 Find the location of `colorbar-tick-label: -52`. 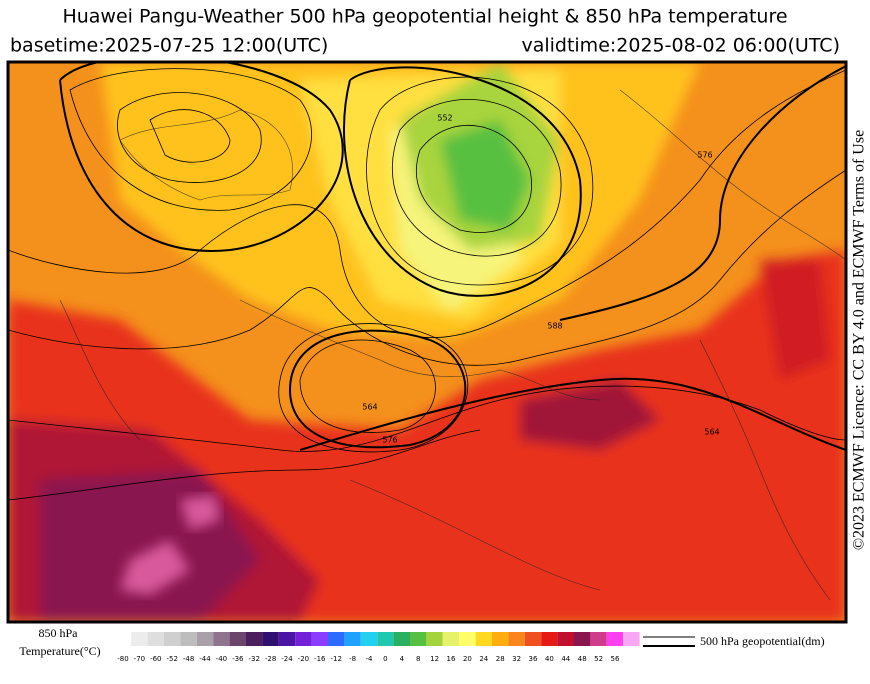

colorbar-tick-label: -52 is located at coordinates (171, 659).